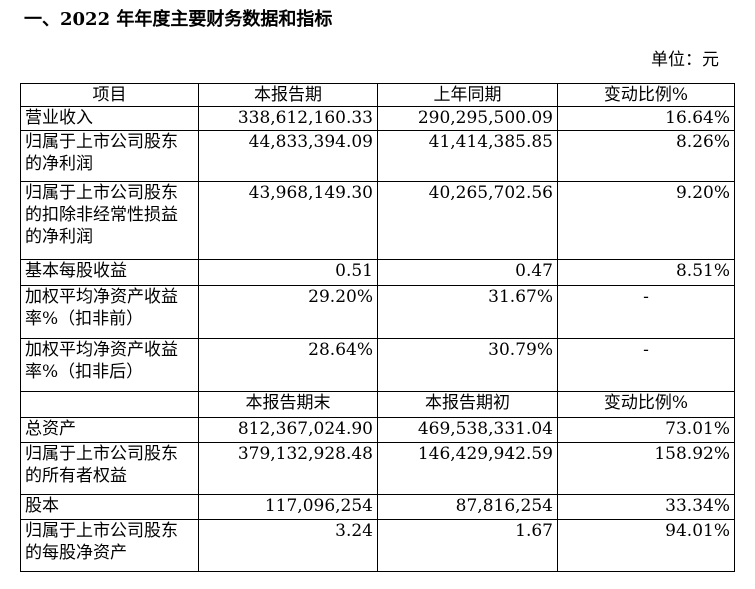 This screenshot has width=755, height=589. Describe the element at coordinates (467, 118) in the screenshot. I see `prior-value: 290,295,500.09` at that location.